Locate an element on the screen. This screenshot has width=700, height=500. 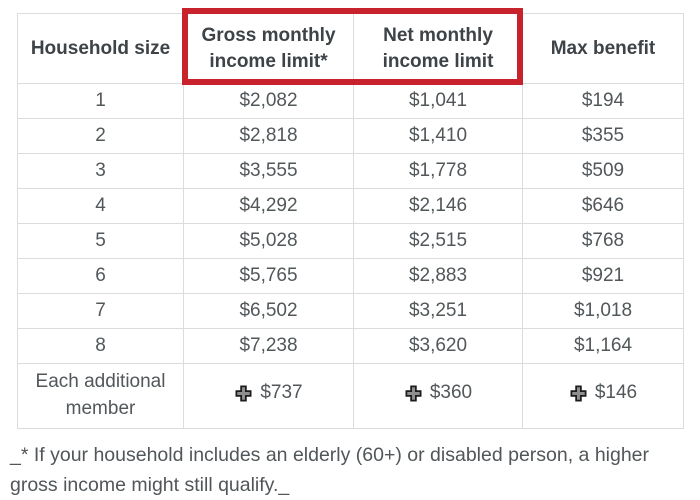
table-cell: $5,765 is located at coordinates (268, 276).